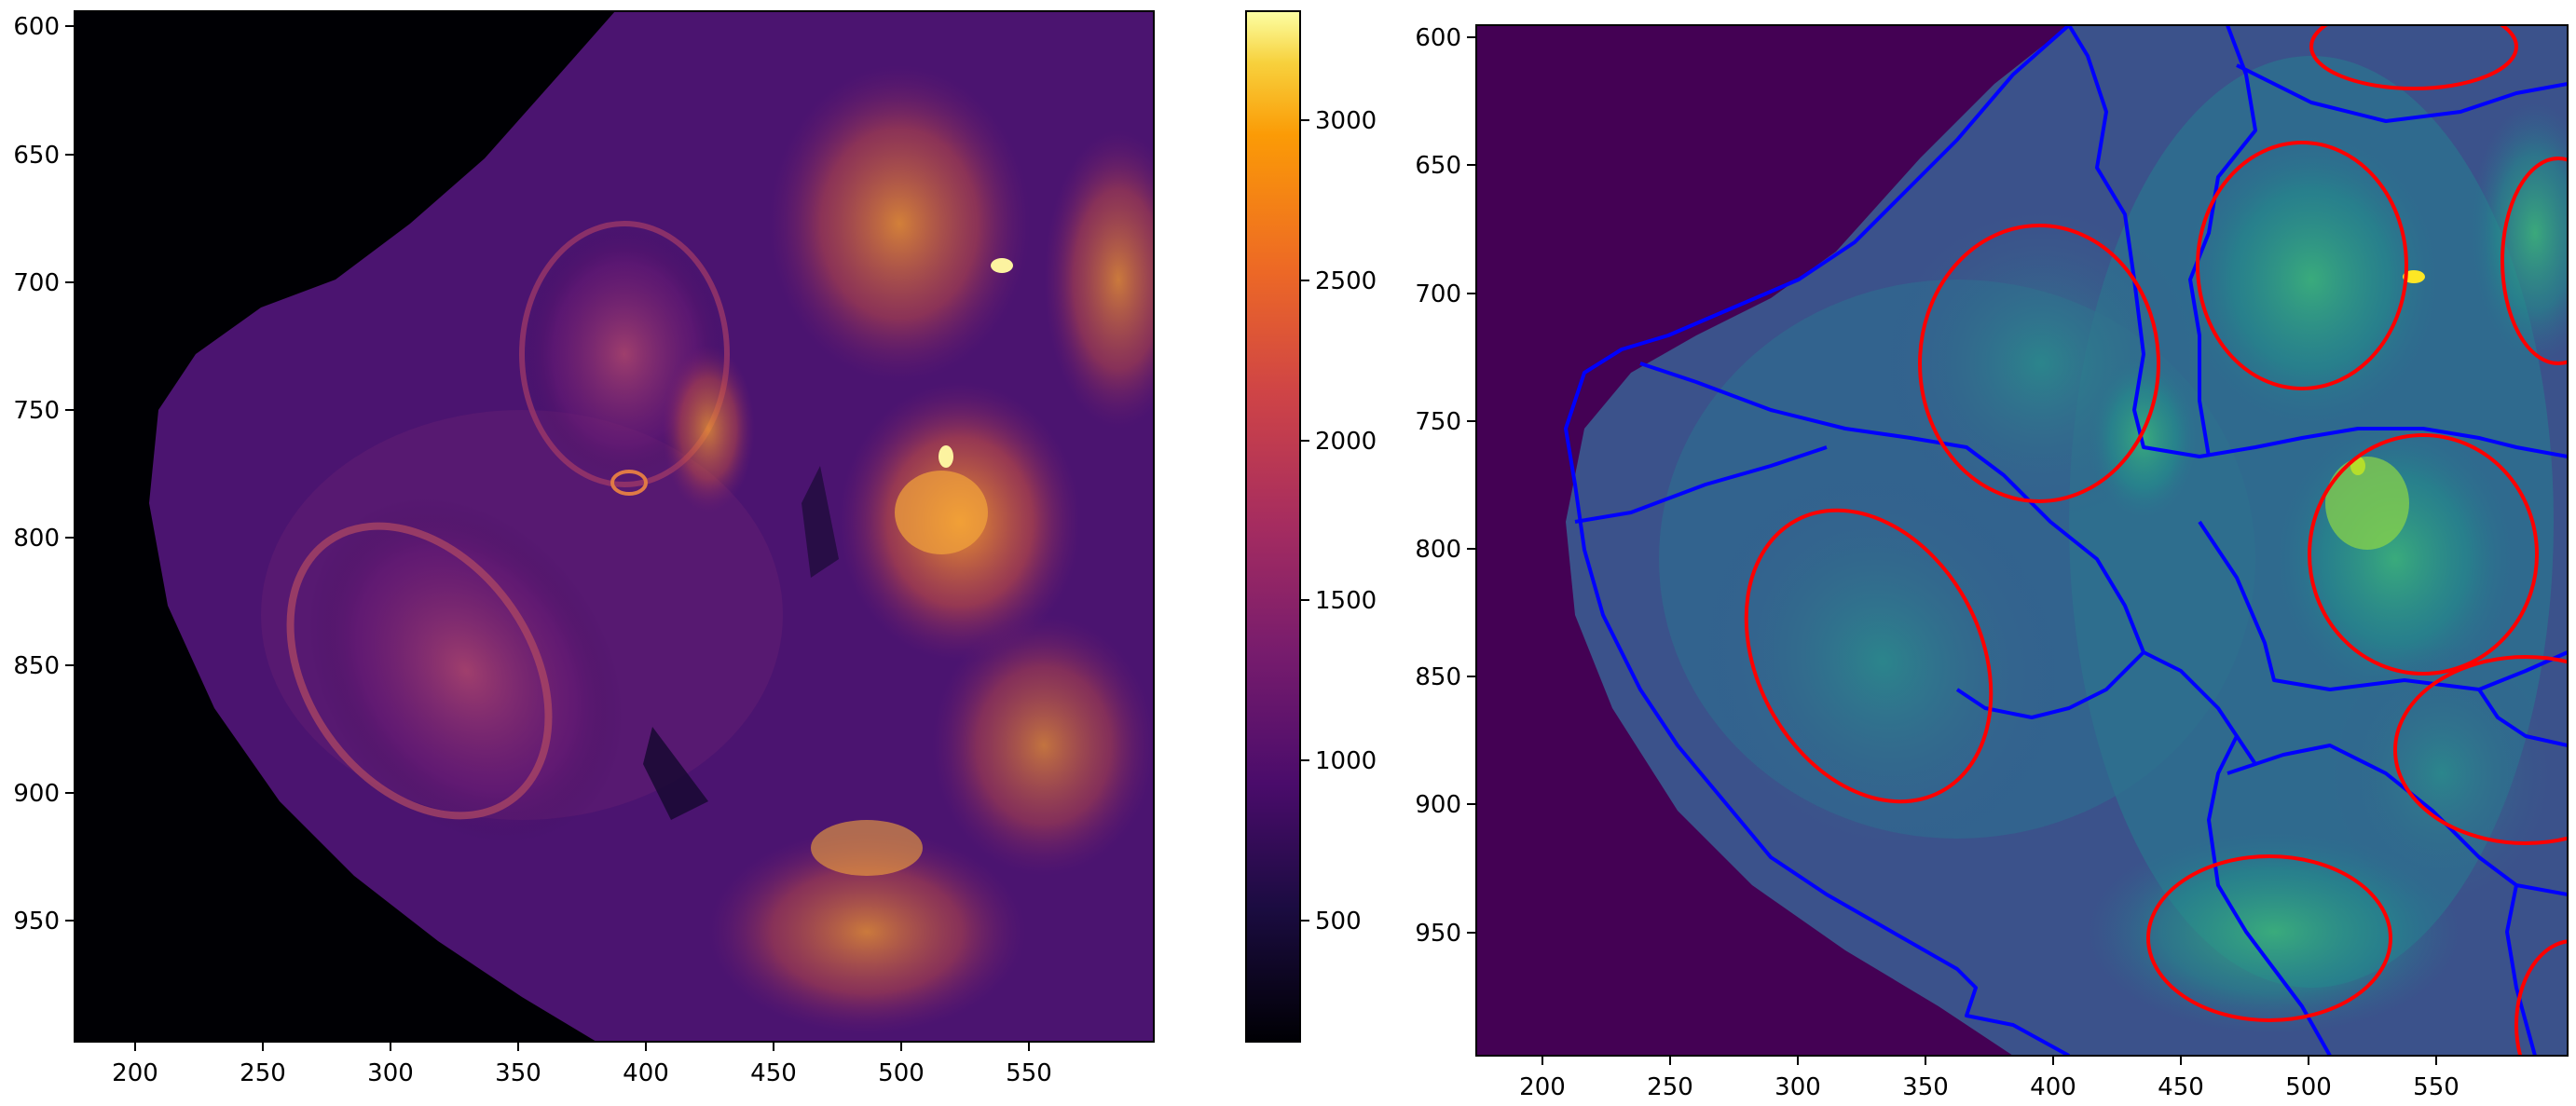  Describe the element at coordinates (1346, 761) in the screenshot. I see `colorbar-tick-label: 1000` at that location.